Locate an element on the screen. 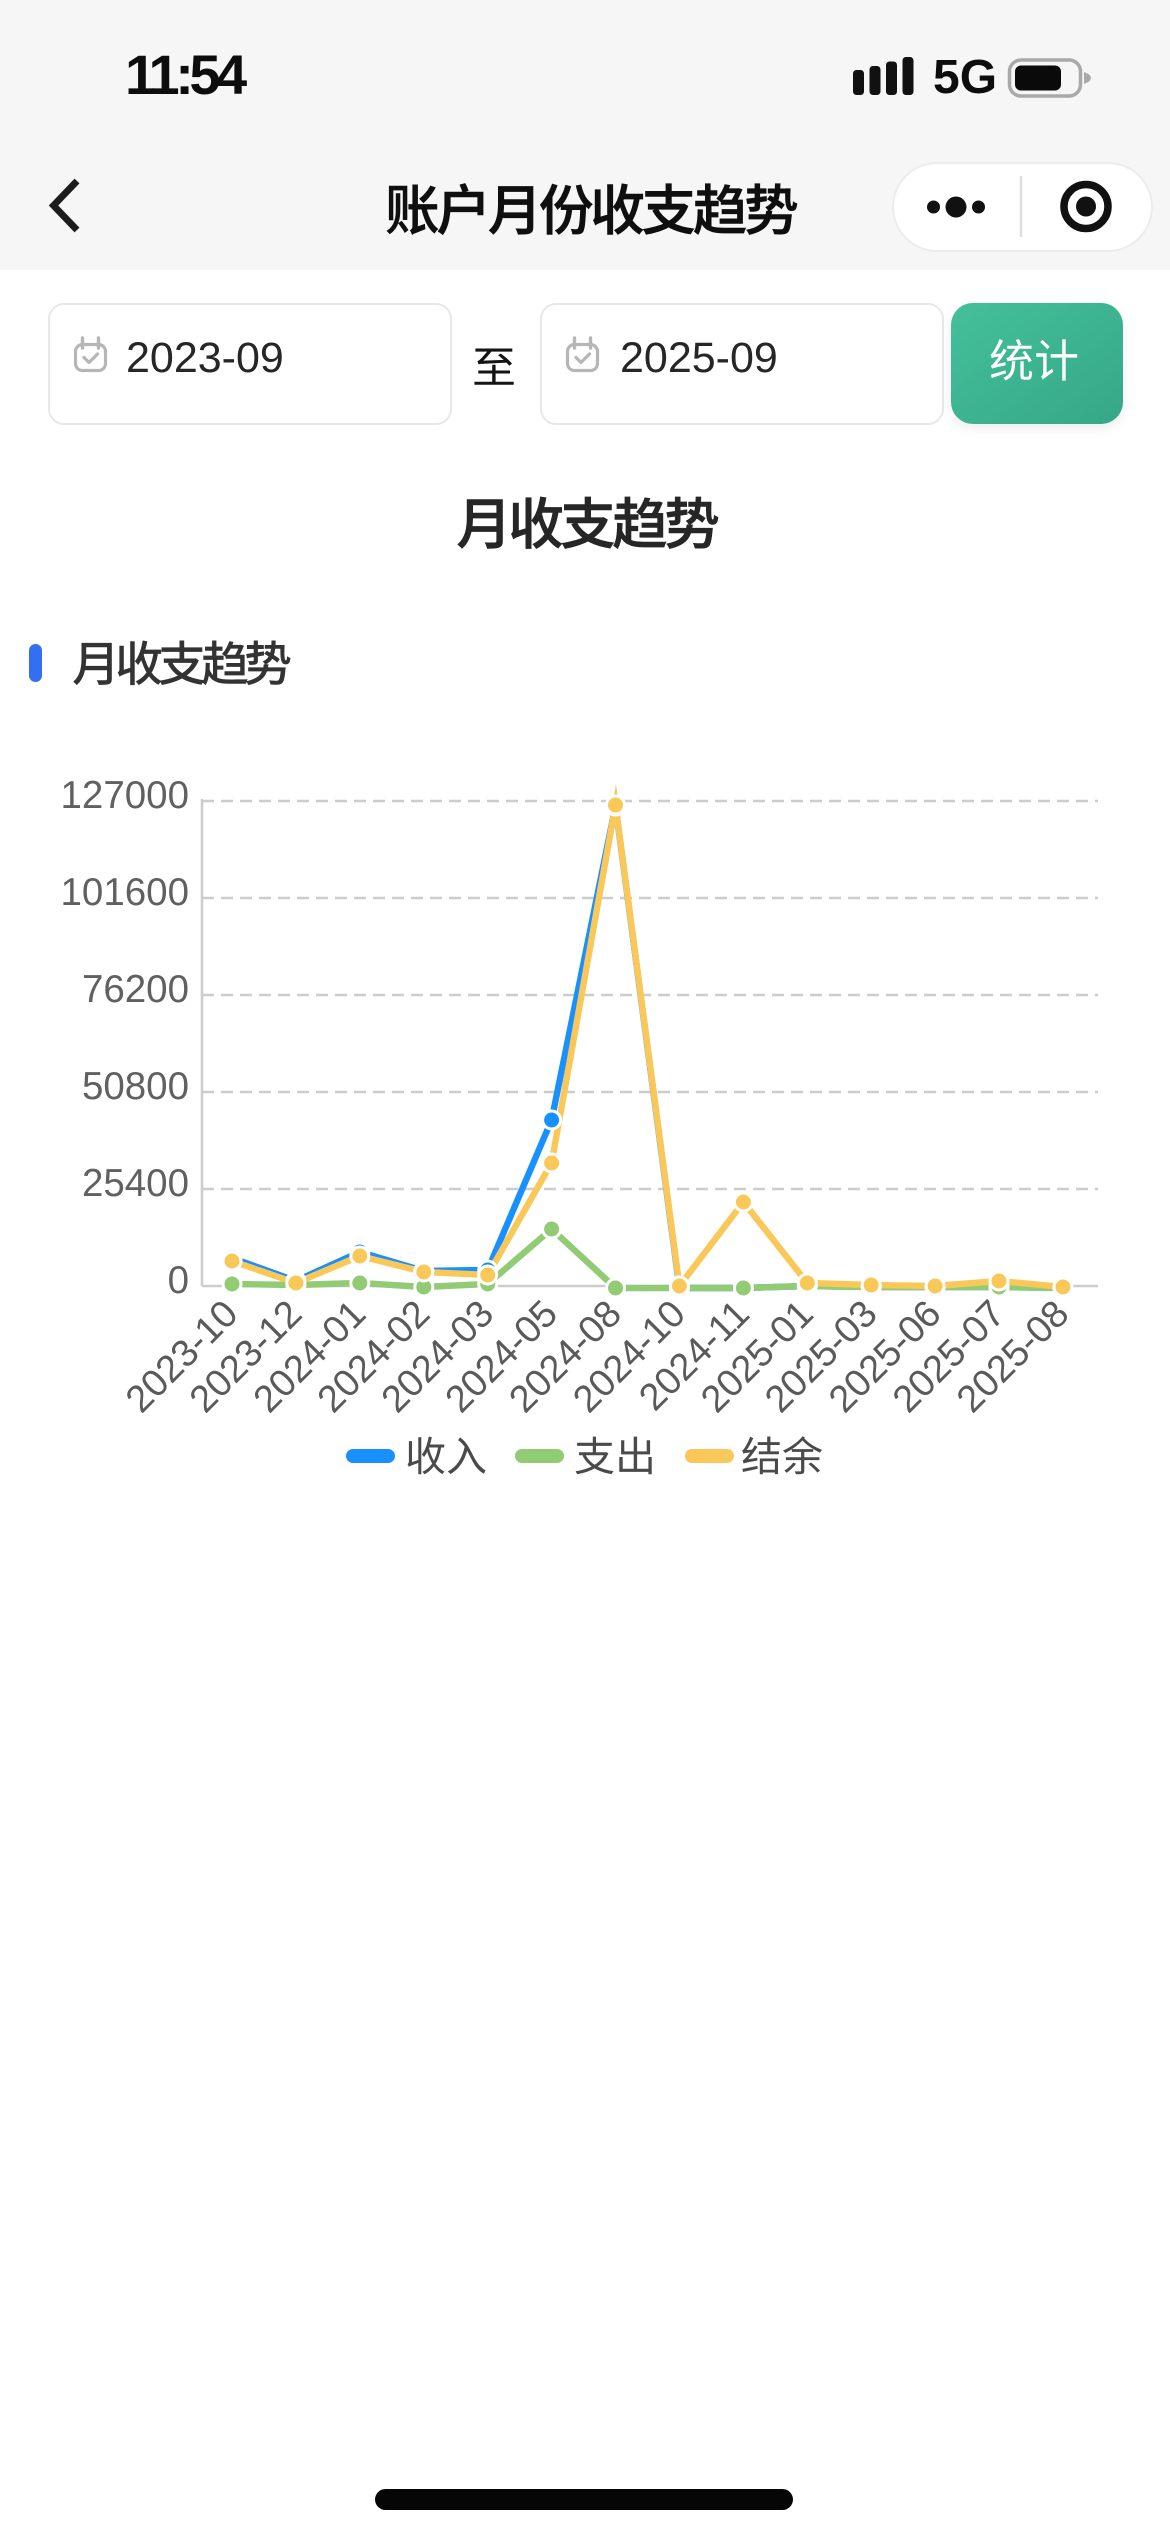 This screenshot has width=1170, height=2532. svg-text: 76200 is located at coordinates (135, 989).